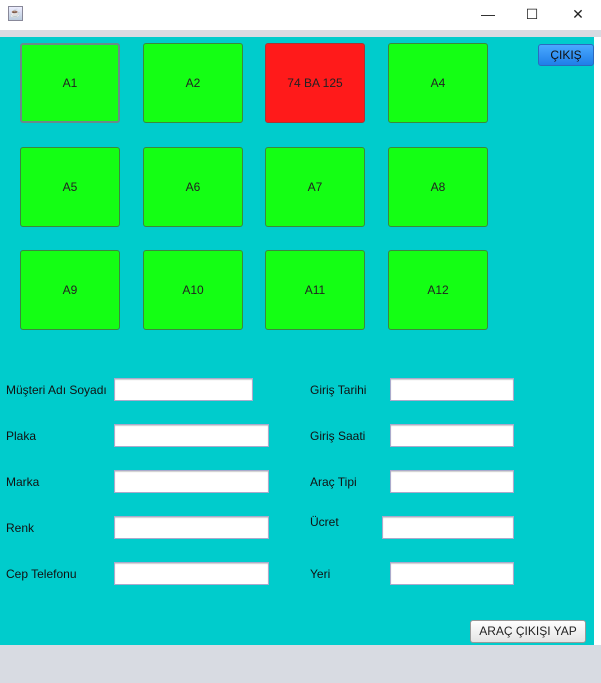 The height and width of the screenshot is (683, 601). I want to click on parking-slot-button: A7, so click(315, 187).